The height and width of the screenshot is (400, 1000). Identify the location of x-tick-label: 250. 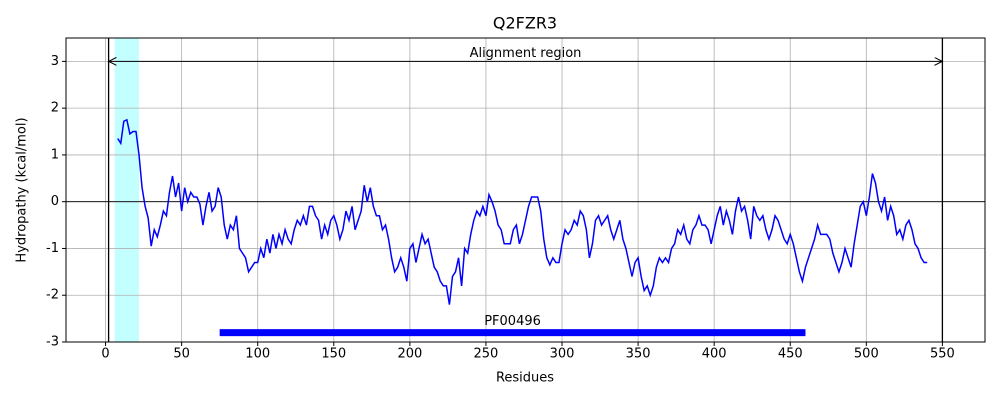
(486, 354).